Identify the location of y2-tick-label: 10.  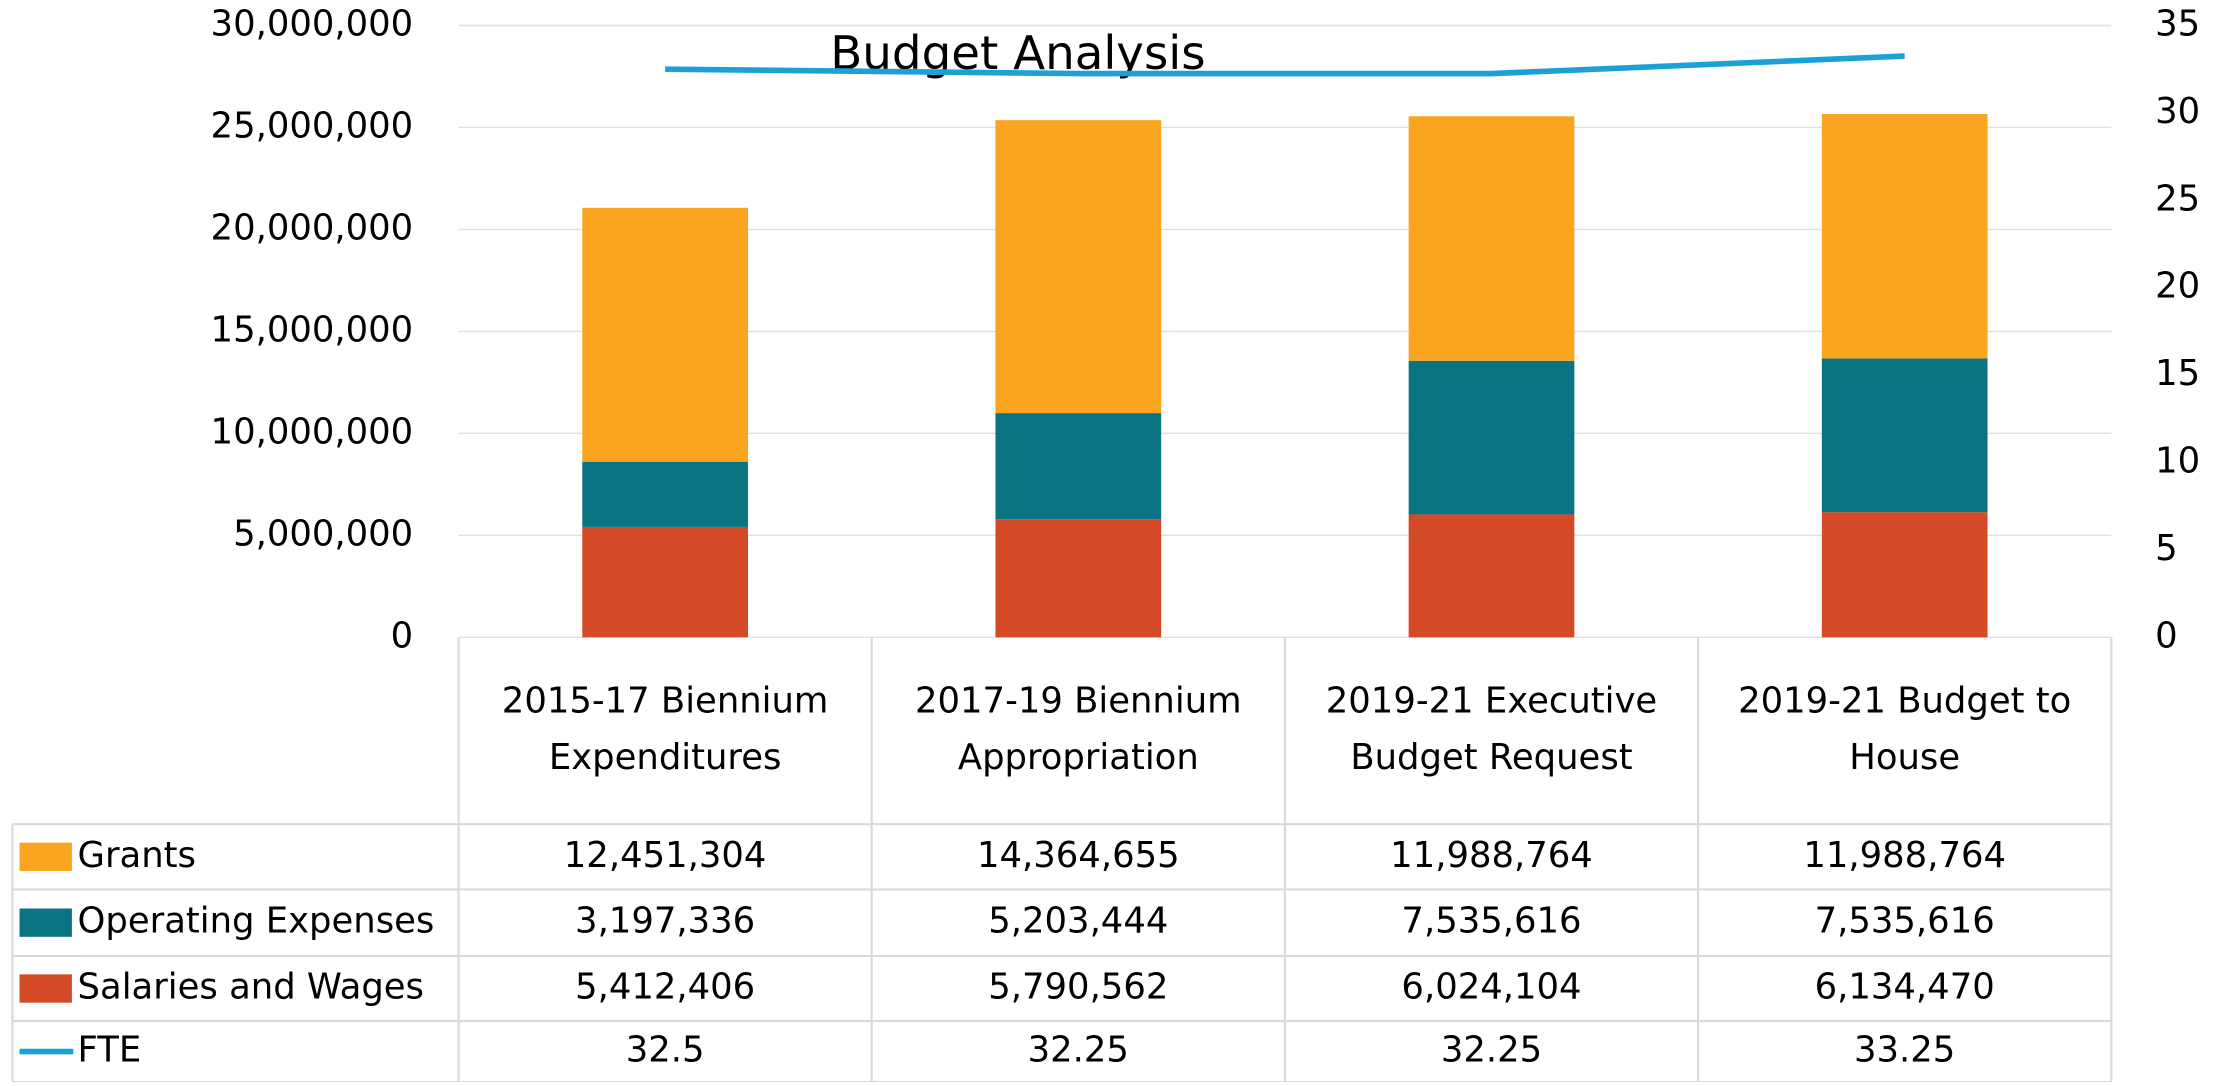
(2177, 461).